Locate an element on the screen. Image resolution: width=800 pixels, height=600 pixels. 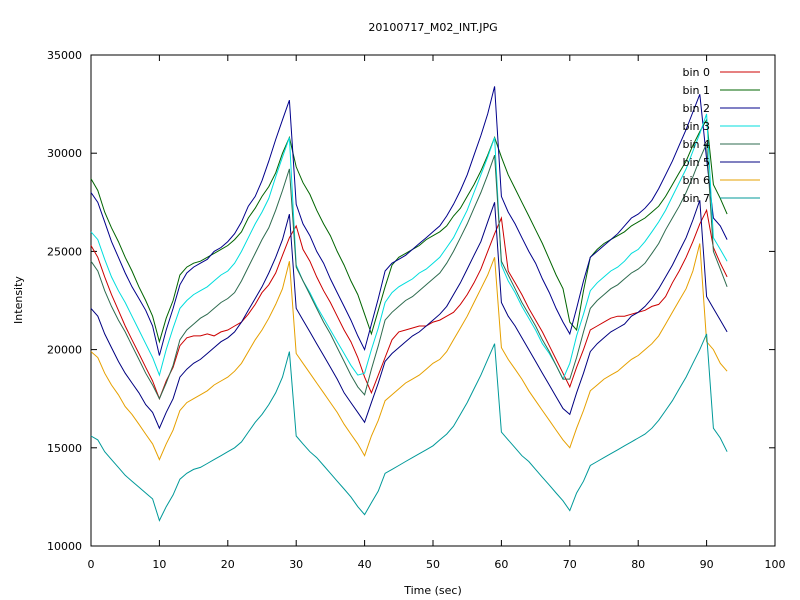
x-tick-label: 70 is located at coordinates (570, 564).